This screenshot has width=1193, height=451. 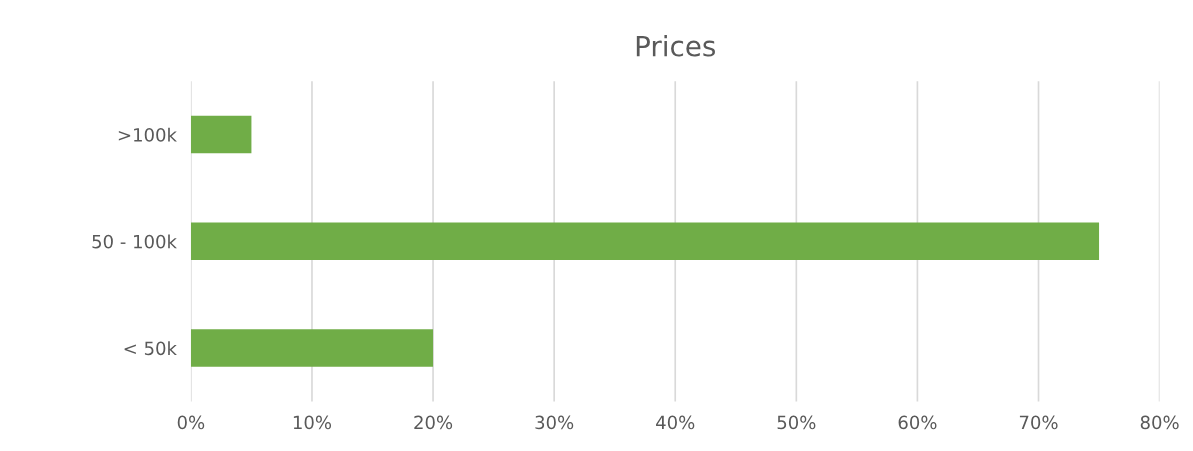 What do you see at coordinates (675, 46) in the screenshot?
I see `chart-title: Prices` at bounding box center [675, 46].